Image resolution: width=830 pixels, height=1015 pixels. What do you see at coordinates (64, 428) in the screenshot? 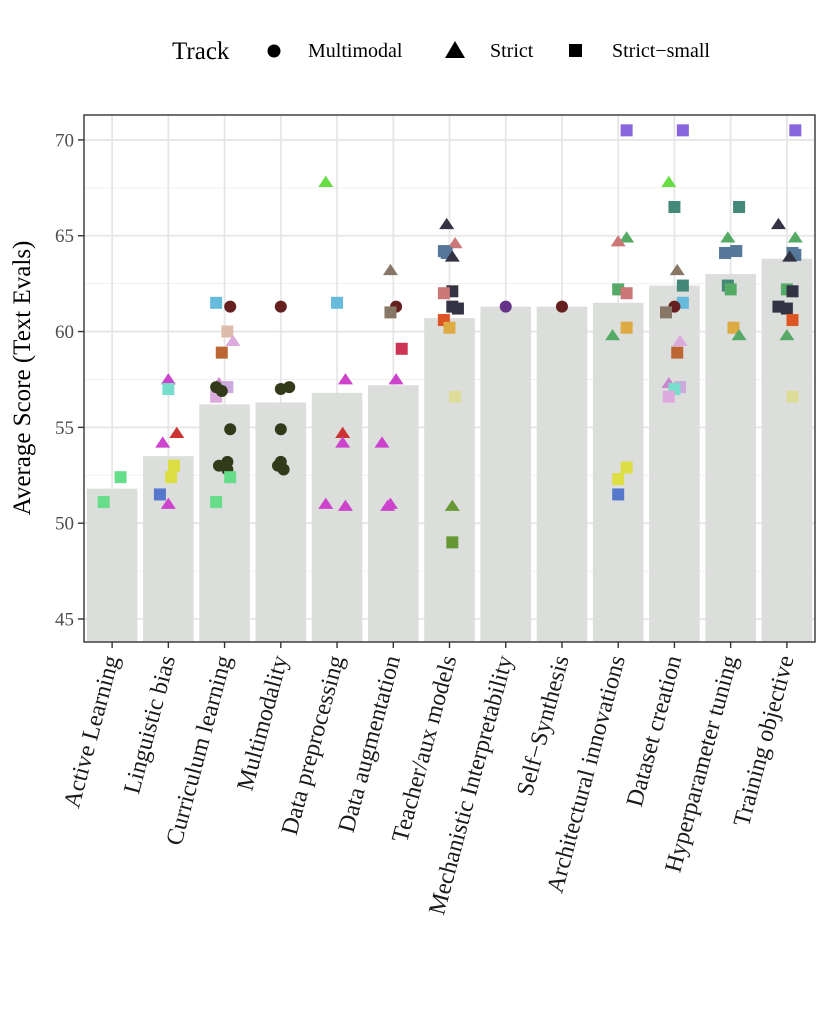
I see `y-tick-label: 55` at bounding box center [64, 428].